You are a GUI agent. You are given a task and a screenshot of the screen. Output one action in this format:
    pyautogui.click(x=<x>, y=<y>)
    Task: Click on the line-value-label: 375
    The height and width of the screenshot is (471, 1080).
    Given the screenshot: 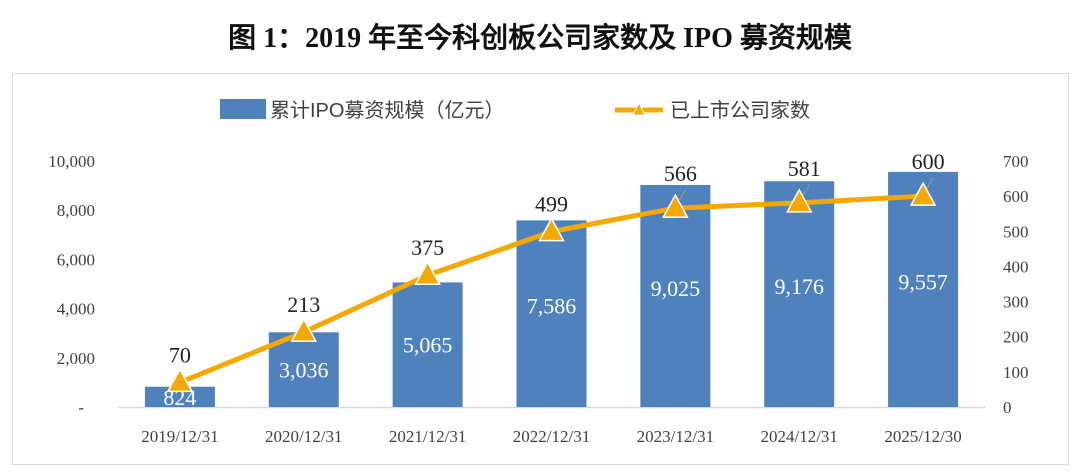 What is the action you would take?
    pyautogui.click(x=427, y=247)
    